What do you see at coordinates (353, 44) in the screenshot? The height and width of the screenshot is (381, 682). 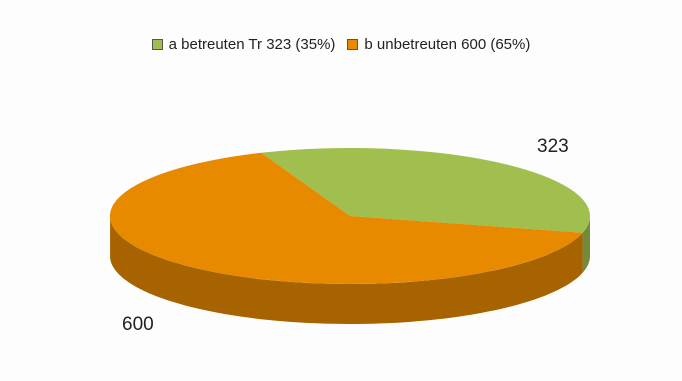 I see `legend-swatch-unbetreuten` at bounding box center [353, 44].